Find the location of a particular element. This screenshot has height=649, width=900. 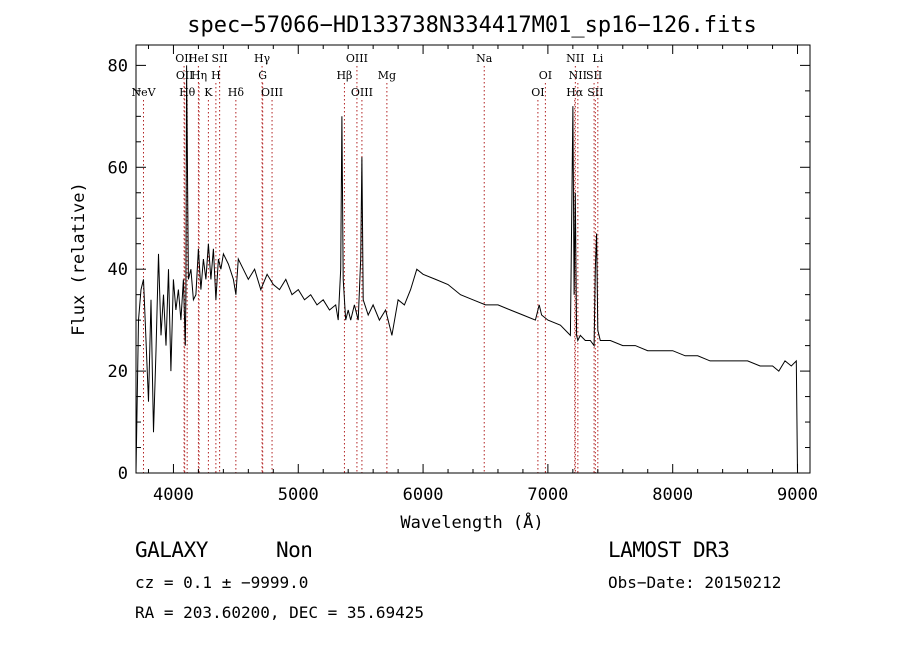

x-tick-label: 7000 is located at coordinates (547, 495).